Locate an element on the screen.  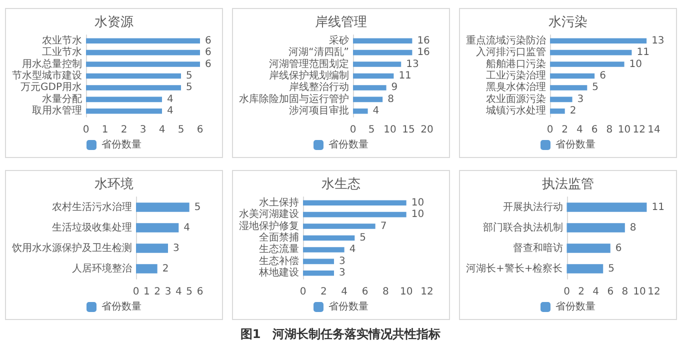
y-tick-label: 农业面源污染 is located at coordinates (516, 98).